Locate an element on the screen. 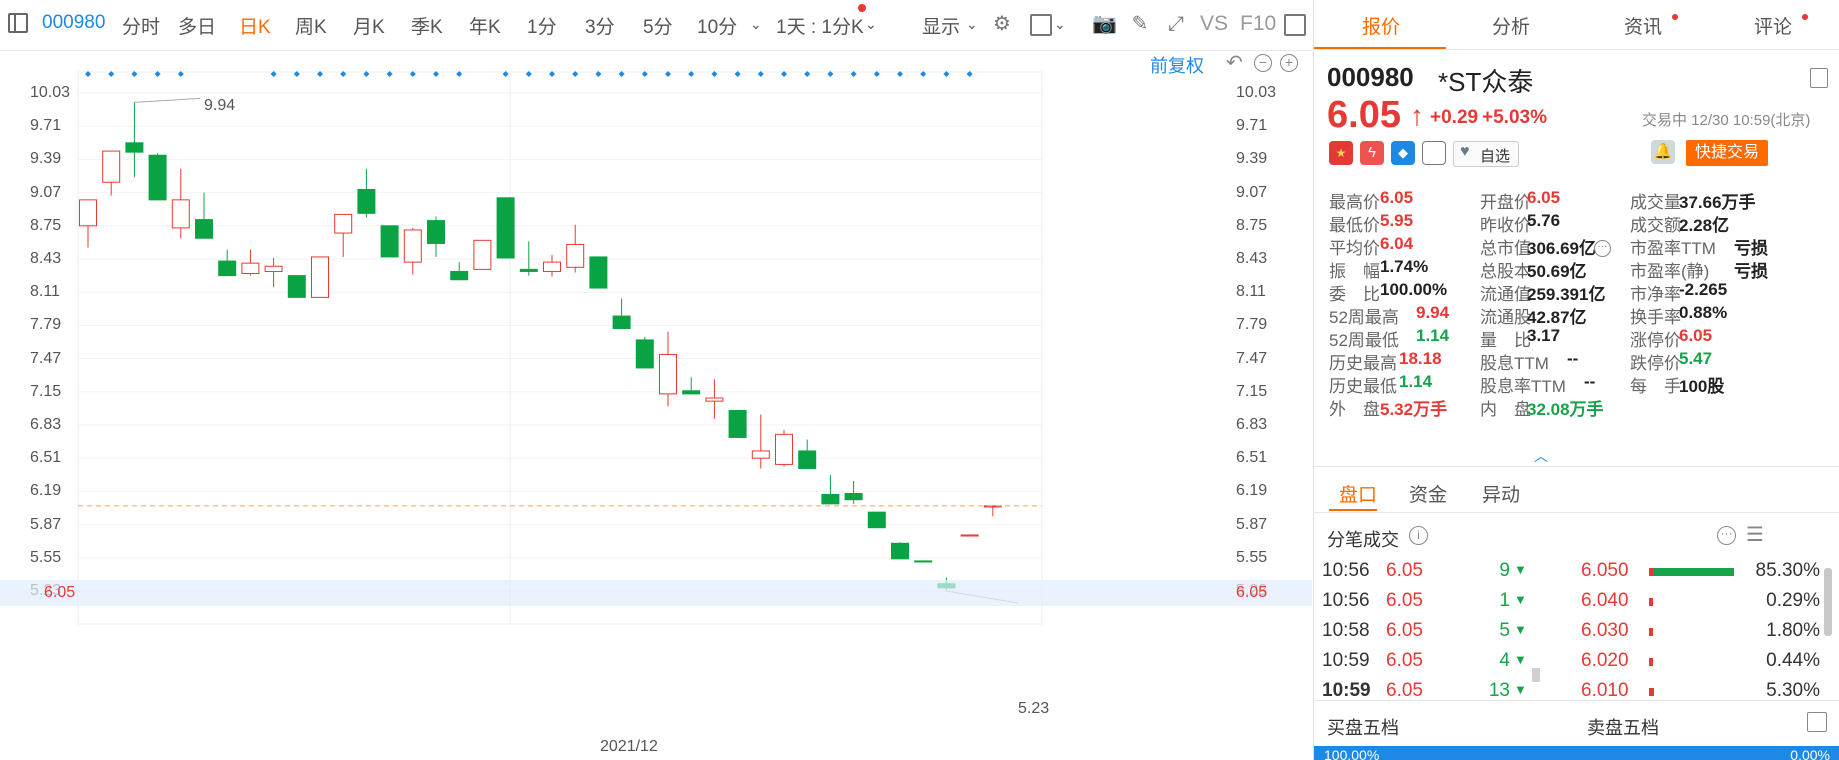 Image resolution: width=1839 pixels, height=760 pixels. adjust-label: 前复权 is located at coordinates (1177, 66).